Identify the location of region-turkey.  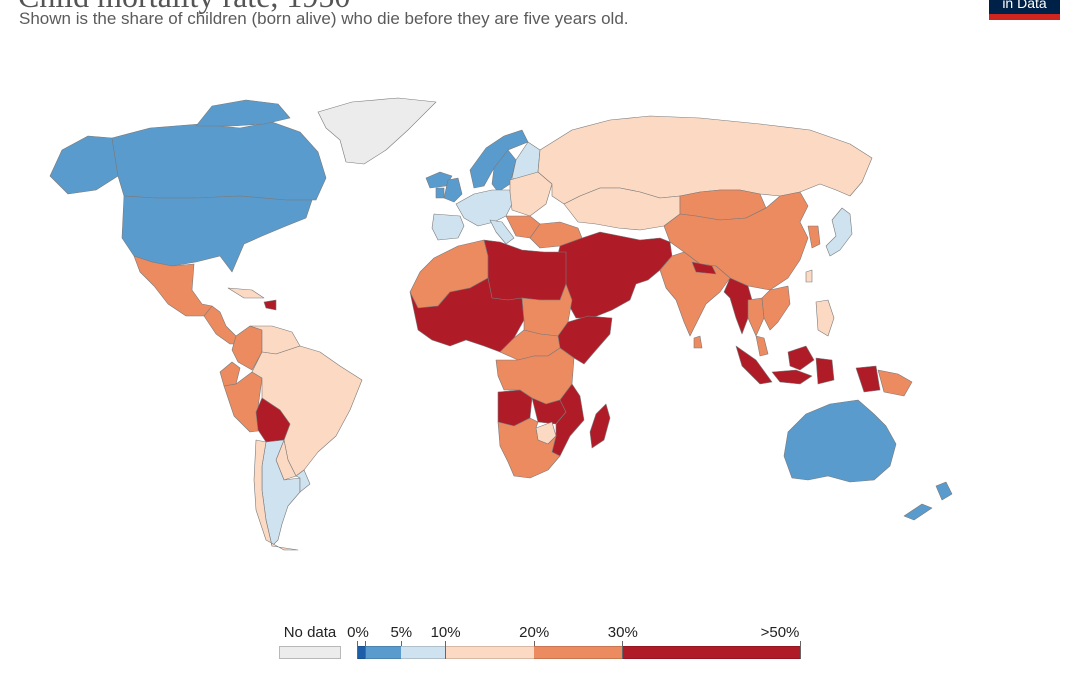
(556, 235).